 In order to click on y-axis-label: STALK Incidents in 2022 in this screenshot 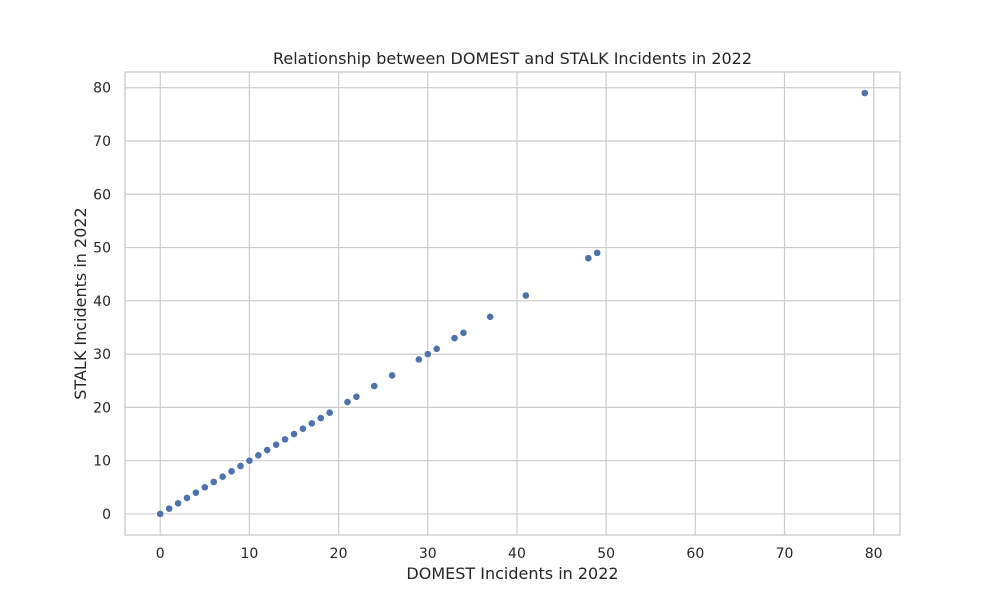, I will do `click(80, 303)`.